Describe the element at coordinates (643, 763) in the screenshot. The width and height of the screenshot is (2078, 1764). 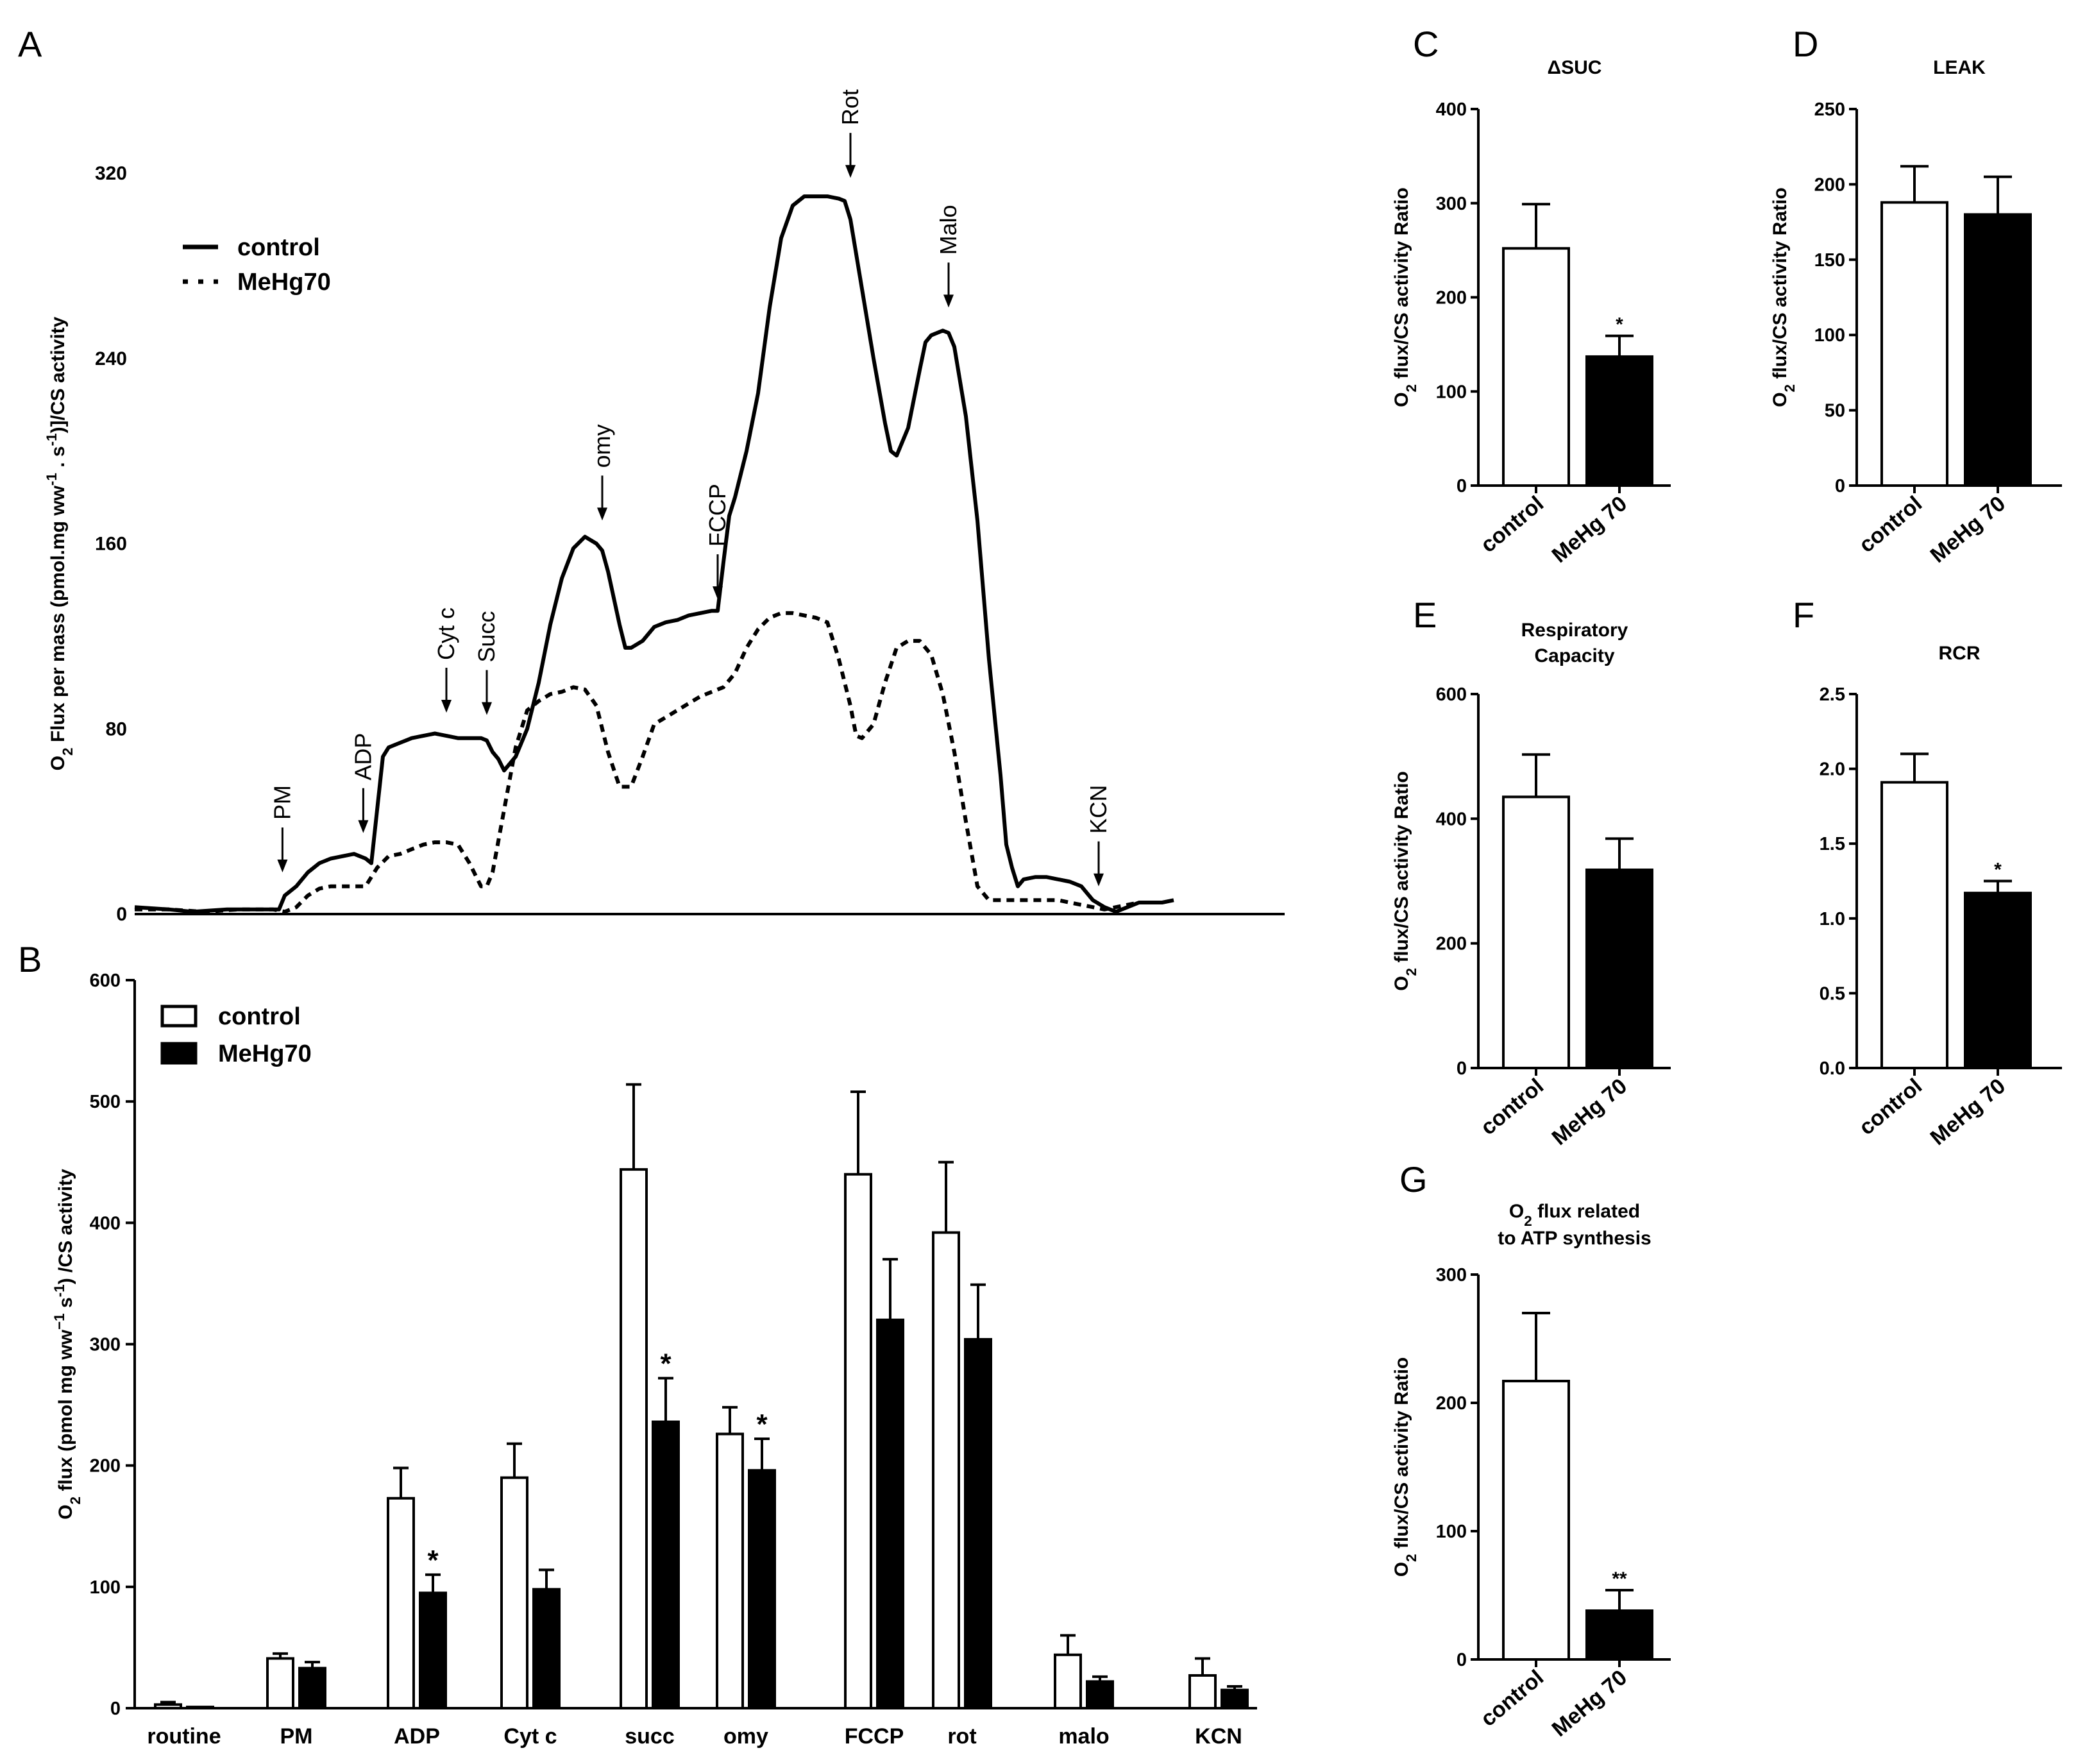
I see `series-line-MeHg70` at that location.